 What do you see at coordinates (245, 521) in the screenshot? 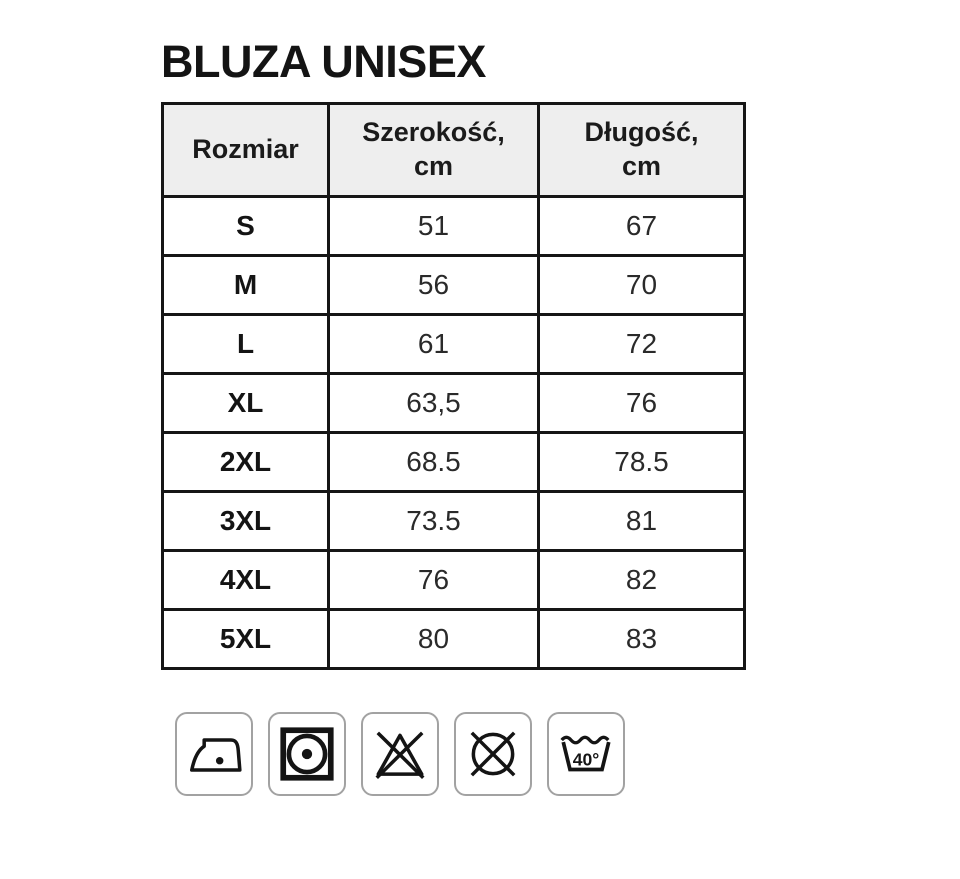
I see `size-cell: 3XL` at bounding box center [245, 521].